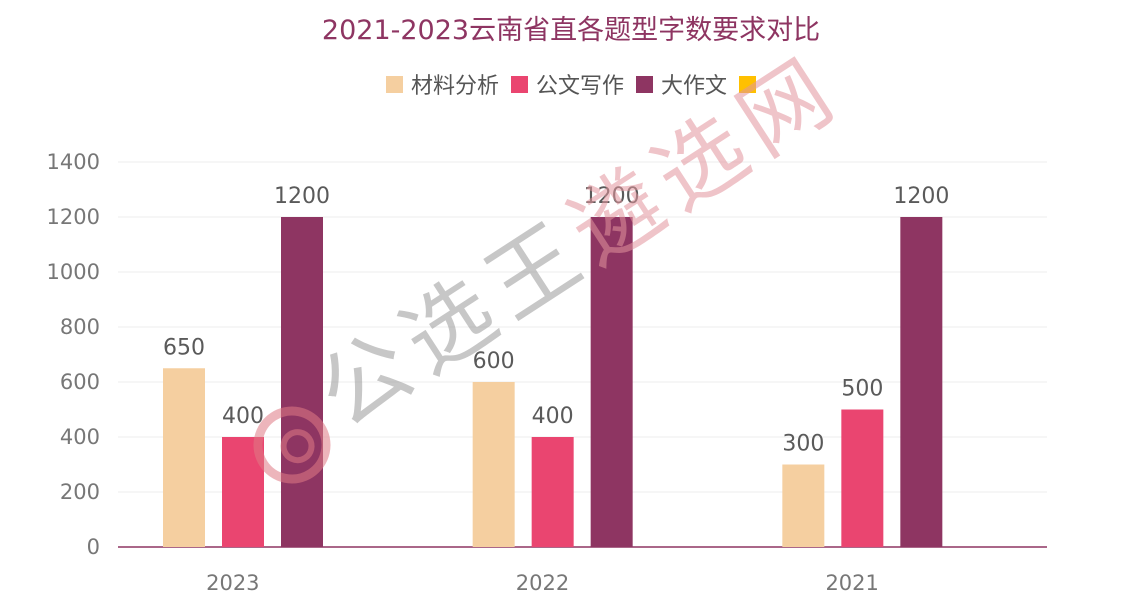 This screenshot has width=1142, height=606. What do you see at coordinates (851, 583) in the screenshot?
I see `x-tick-label: 2021` at bounding box center [851, 583].